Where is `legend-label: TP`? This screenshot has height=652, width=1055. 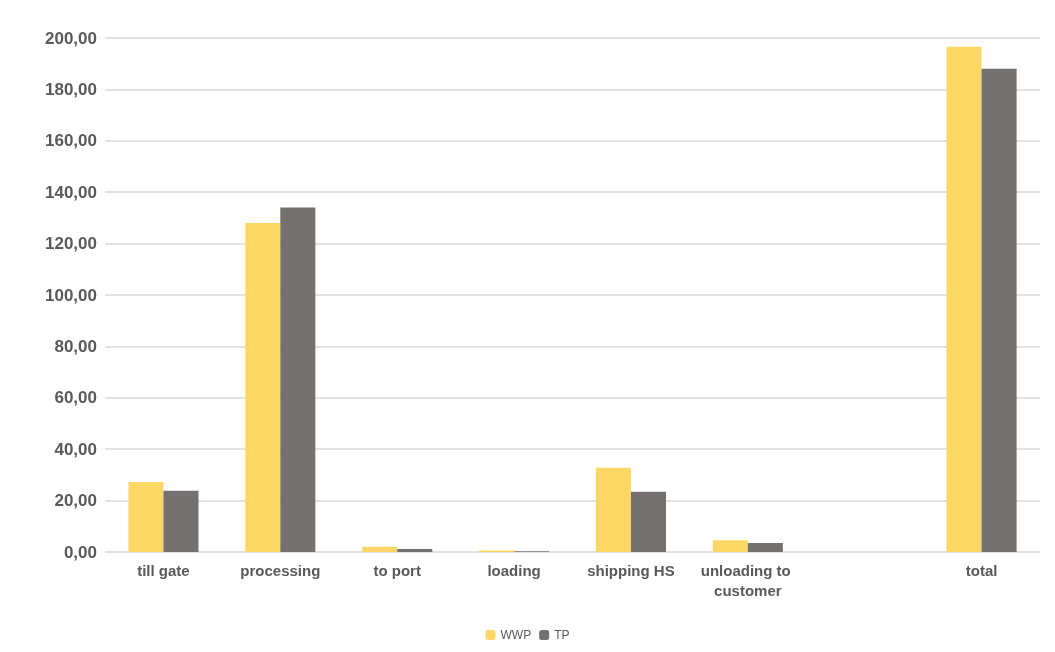 legend-label: TP is located at coordinates (562, 635).